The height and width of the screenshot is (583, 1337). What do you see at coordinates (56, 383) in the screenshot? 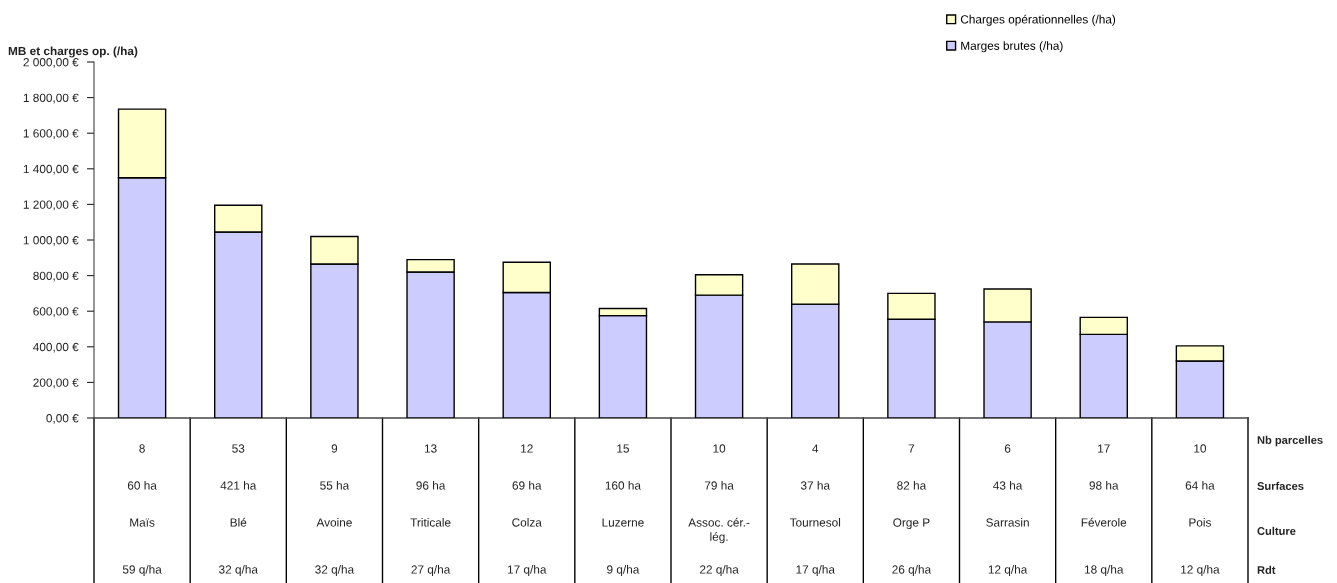
I see `y-tick-label: 200,00 €` at bounding box center [56, 383].